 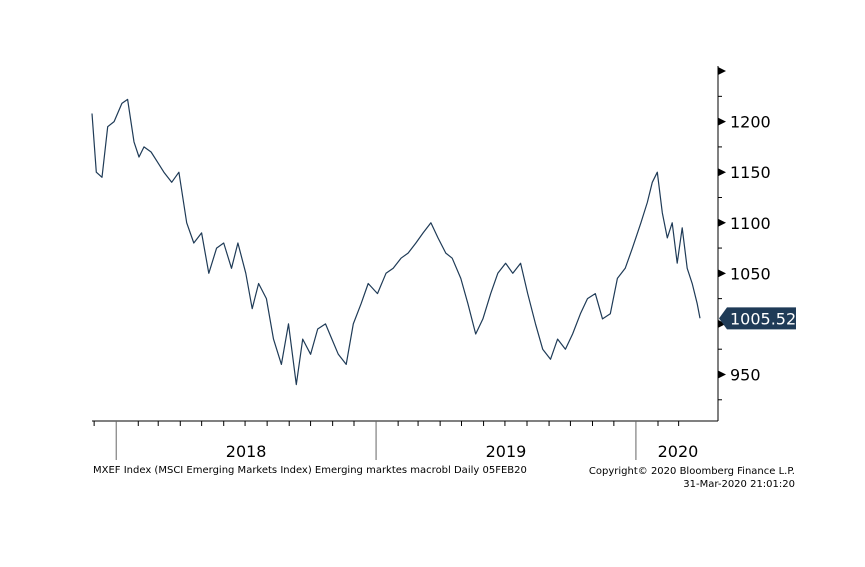 I want to click on y-tick-label: 950, so click(x=745, y=374).